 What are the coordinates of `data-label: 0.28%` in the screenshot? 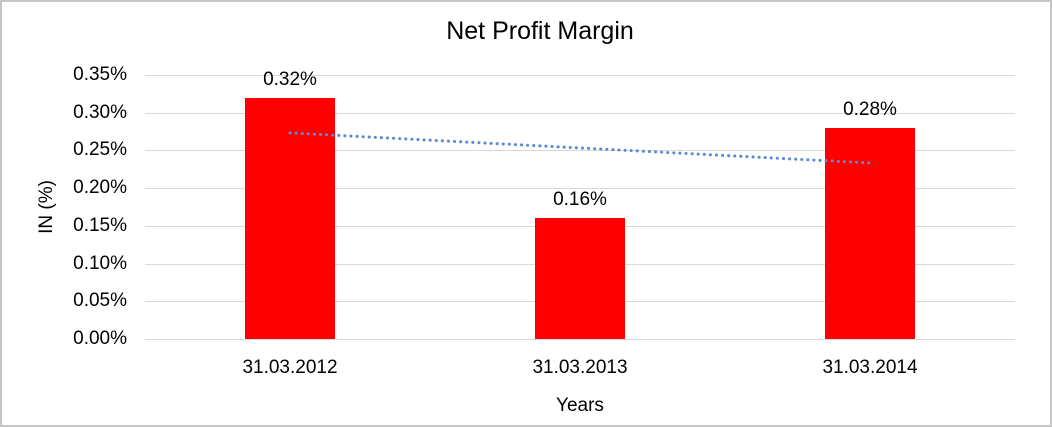 It's located at (870, 109).